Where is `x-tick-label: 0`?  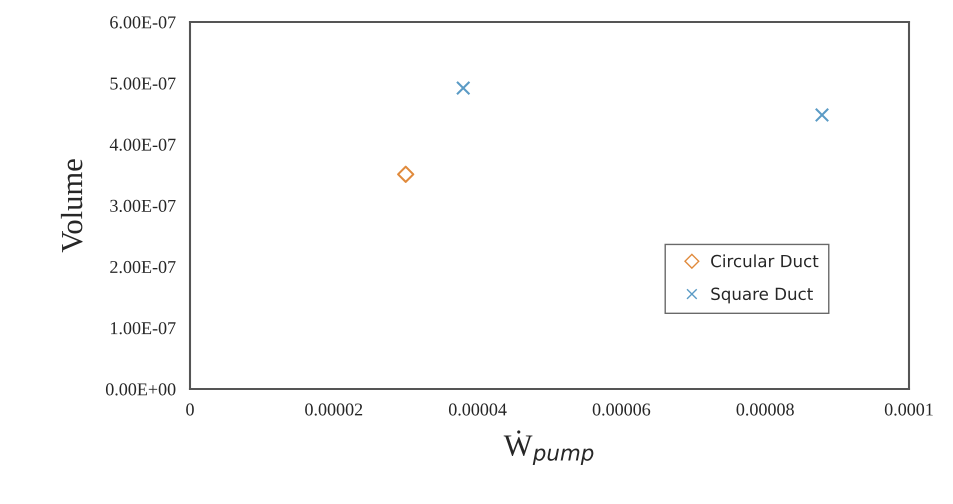 x-tick-label: 0 is located at coordinates (190, 409).